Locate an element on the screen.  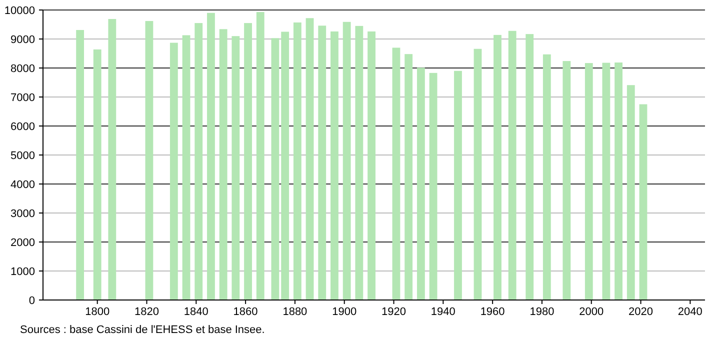
x-tick-label: 1920 is located at coordinates (394, 312).